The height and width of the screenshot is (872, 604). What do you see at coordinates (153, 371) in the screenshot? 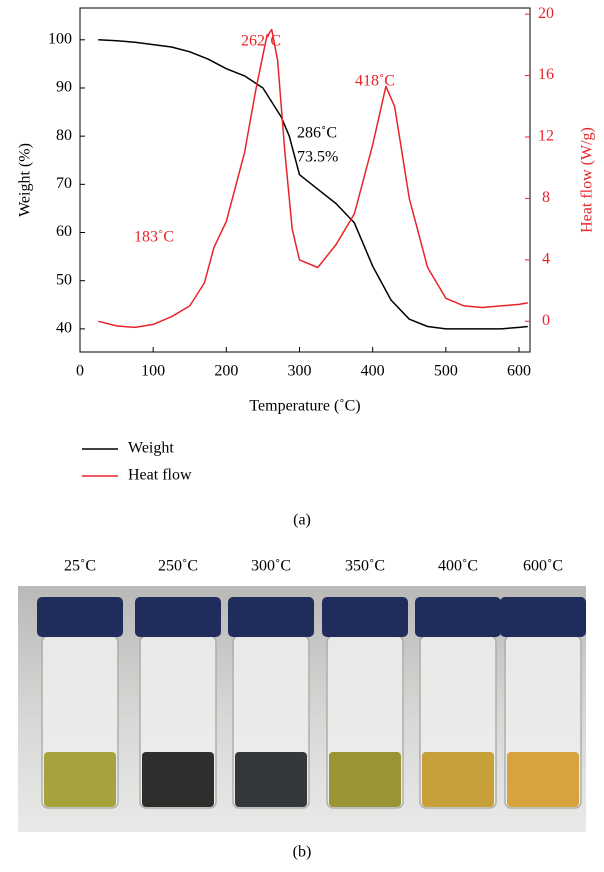
I see `x-tick-label: 100` at bounding box center [153, 371].